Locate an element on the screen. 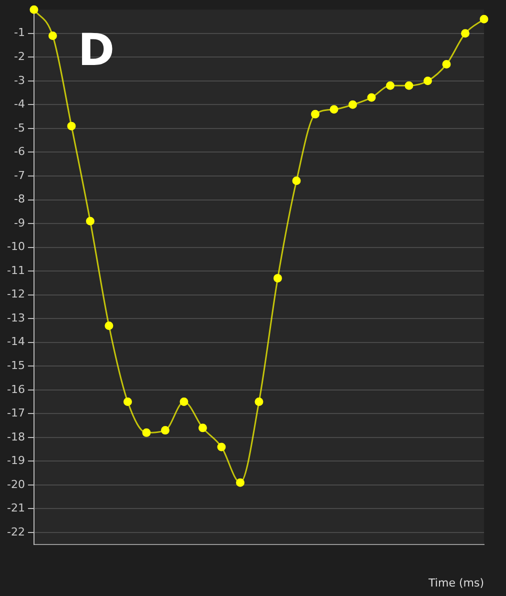 Image resolution: width=506 pixels, height=596 pixels. y-tick-label: -2 is located at coordinates (19, 56).